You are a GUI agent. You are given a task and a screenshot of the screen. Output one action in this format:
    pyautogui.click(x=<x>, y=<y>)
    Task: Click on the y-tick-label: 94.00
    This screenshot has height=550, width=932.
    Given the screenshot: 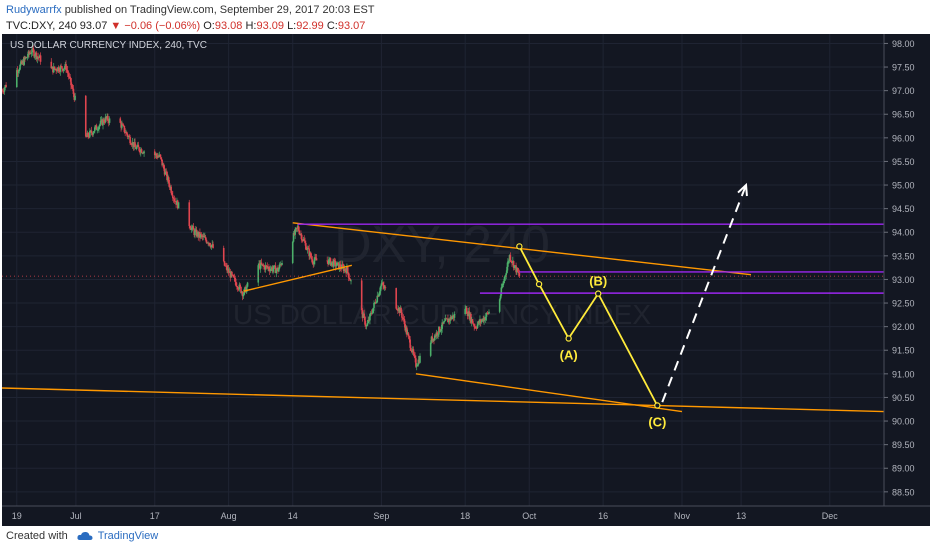 What is the action you would take?
    pyautogui.click(x=903, y=233)
    